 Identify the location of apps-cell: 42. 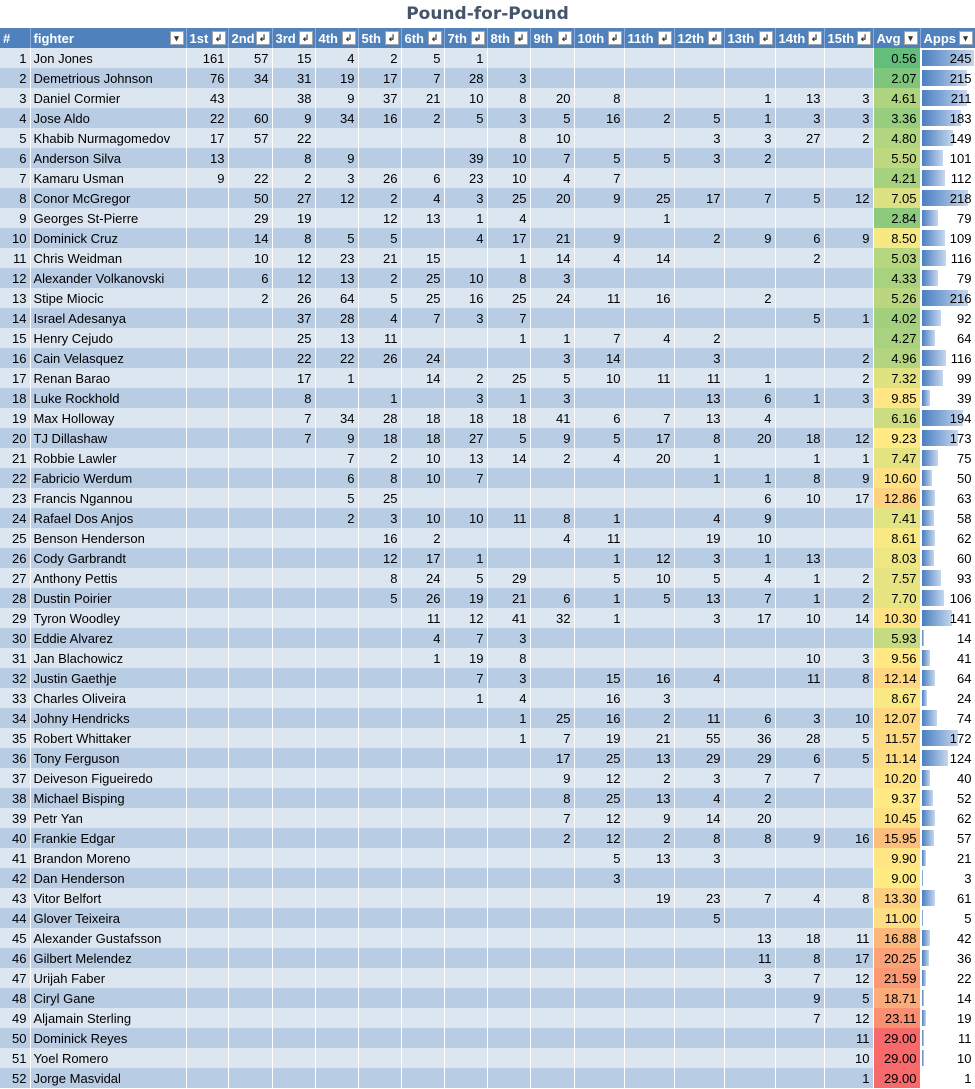
(947, 938).